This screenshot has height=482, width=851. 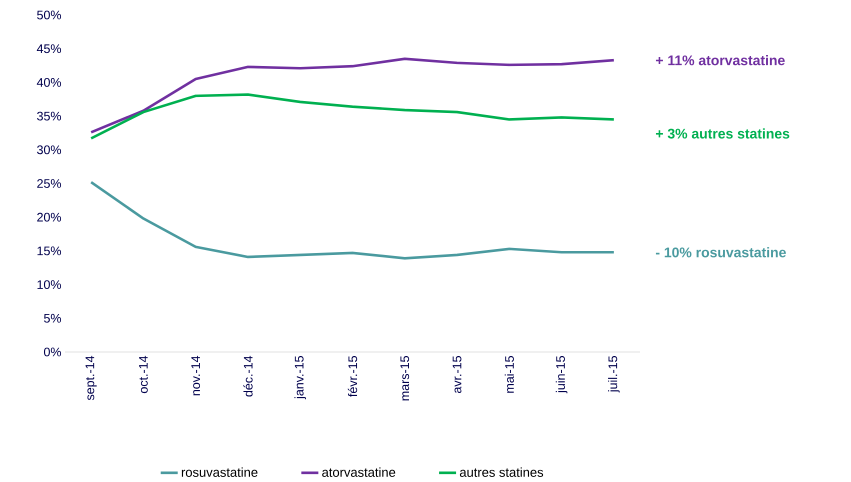 What do you see at coordinates (49, 15) in the screenshot?
I see `y-tick-label: 50%` at bounding box center [49, 15].